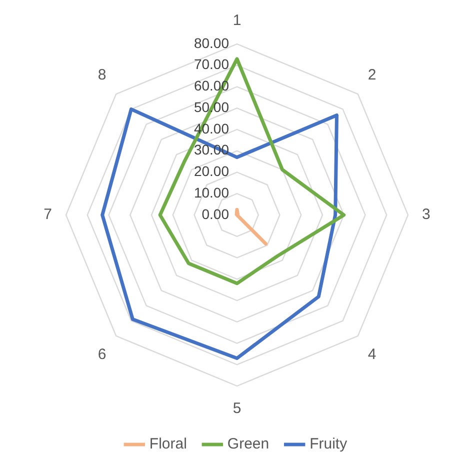 The height and width of the screenshot is (474, 474). What do you see at coordinates (212, 42) in the screenshot?
I see `y-tick-label: 80.00` at bounding box center [212, 42].